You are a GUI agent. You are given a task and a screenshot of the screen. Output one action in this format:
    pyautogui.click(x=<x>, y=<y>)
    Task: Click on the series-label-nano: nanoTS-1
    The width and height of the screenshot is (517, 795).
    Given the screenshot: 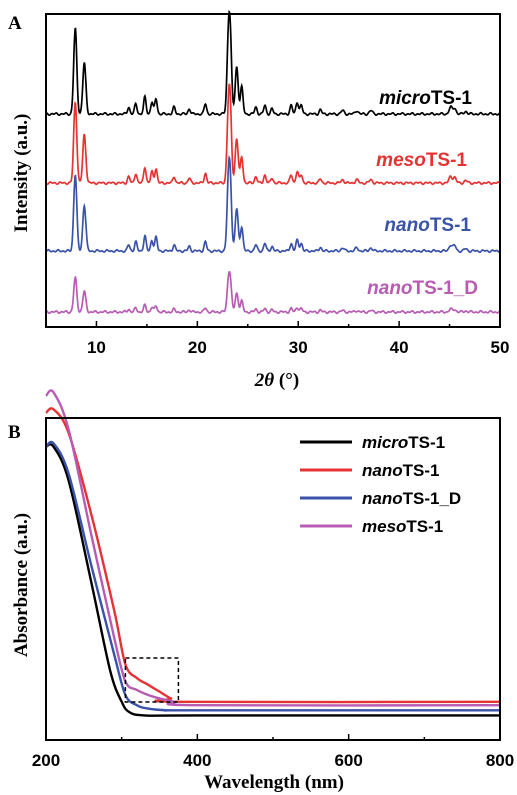 What is the action you would take?
    pyautogui.click(x=427, y=225)
    